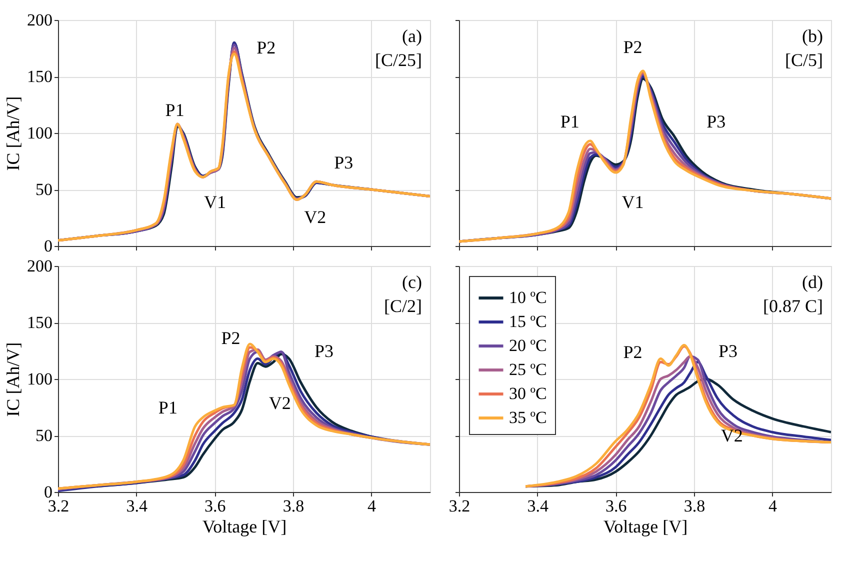  What do you see at coordinates (412, 282) in the screenshot?
I see `annotation: (c)` at bounding box center [412, 282].